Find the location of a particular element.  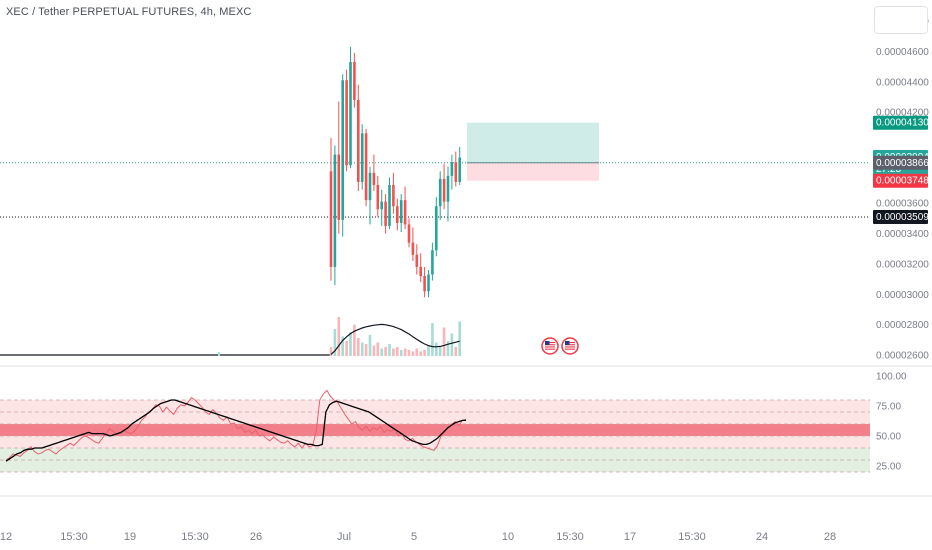

volume-ma-line is located at coordinates (395, 339).